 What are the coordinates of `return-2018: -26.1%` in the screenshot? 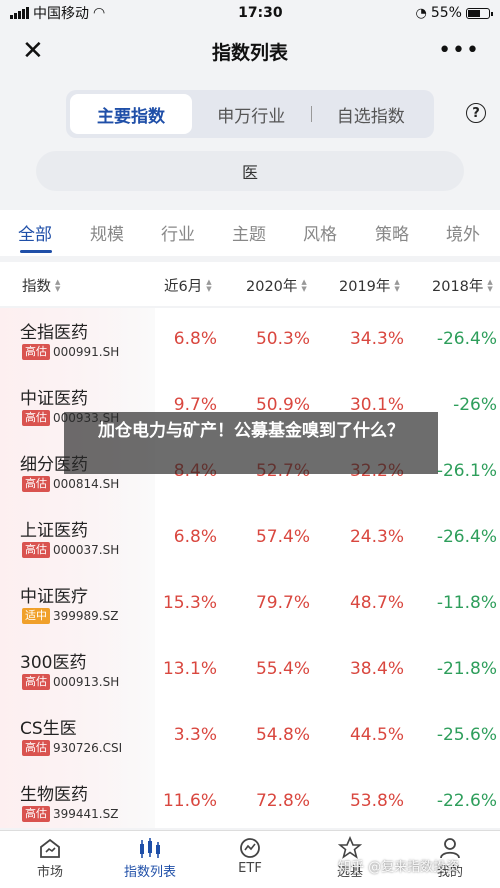 It's located at (466, 471).